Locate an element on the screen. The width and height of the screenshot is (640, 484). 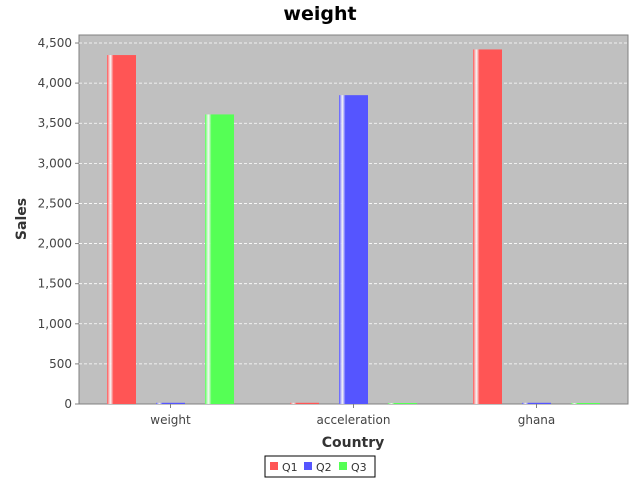
legend-label: Q3 is located at coordinates (359, 467).